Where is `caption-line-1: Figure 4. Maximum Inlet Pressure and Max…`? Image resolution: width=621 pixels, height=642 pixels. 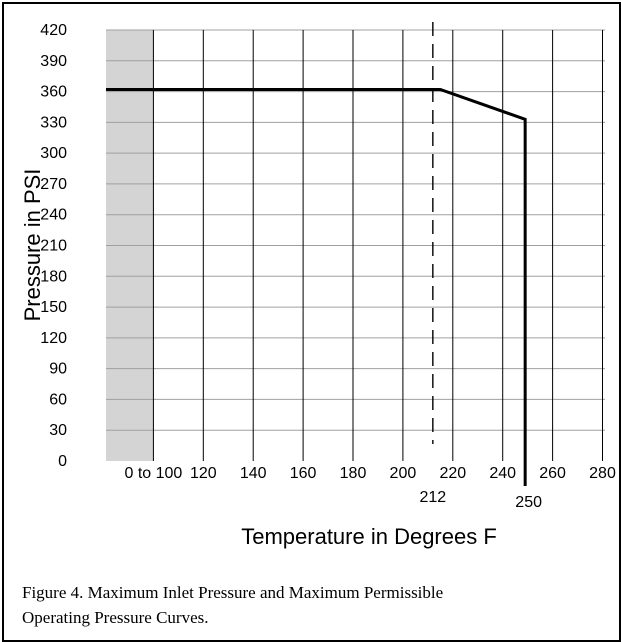 caption-line-1: Figure 4. Maximum Inlet Pressure and Max… is located at coordinates (233, 592).